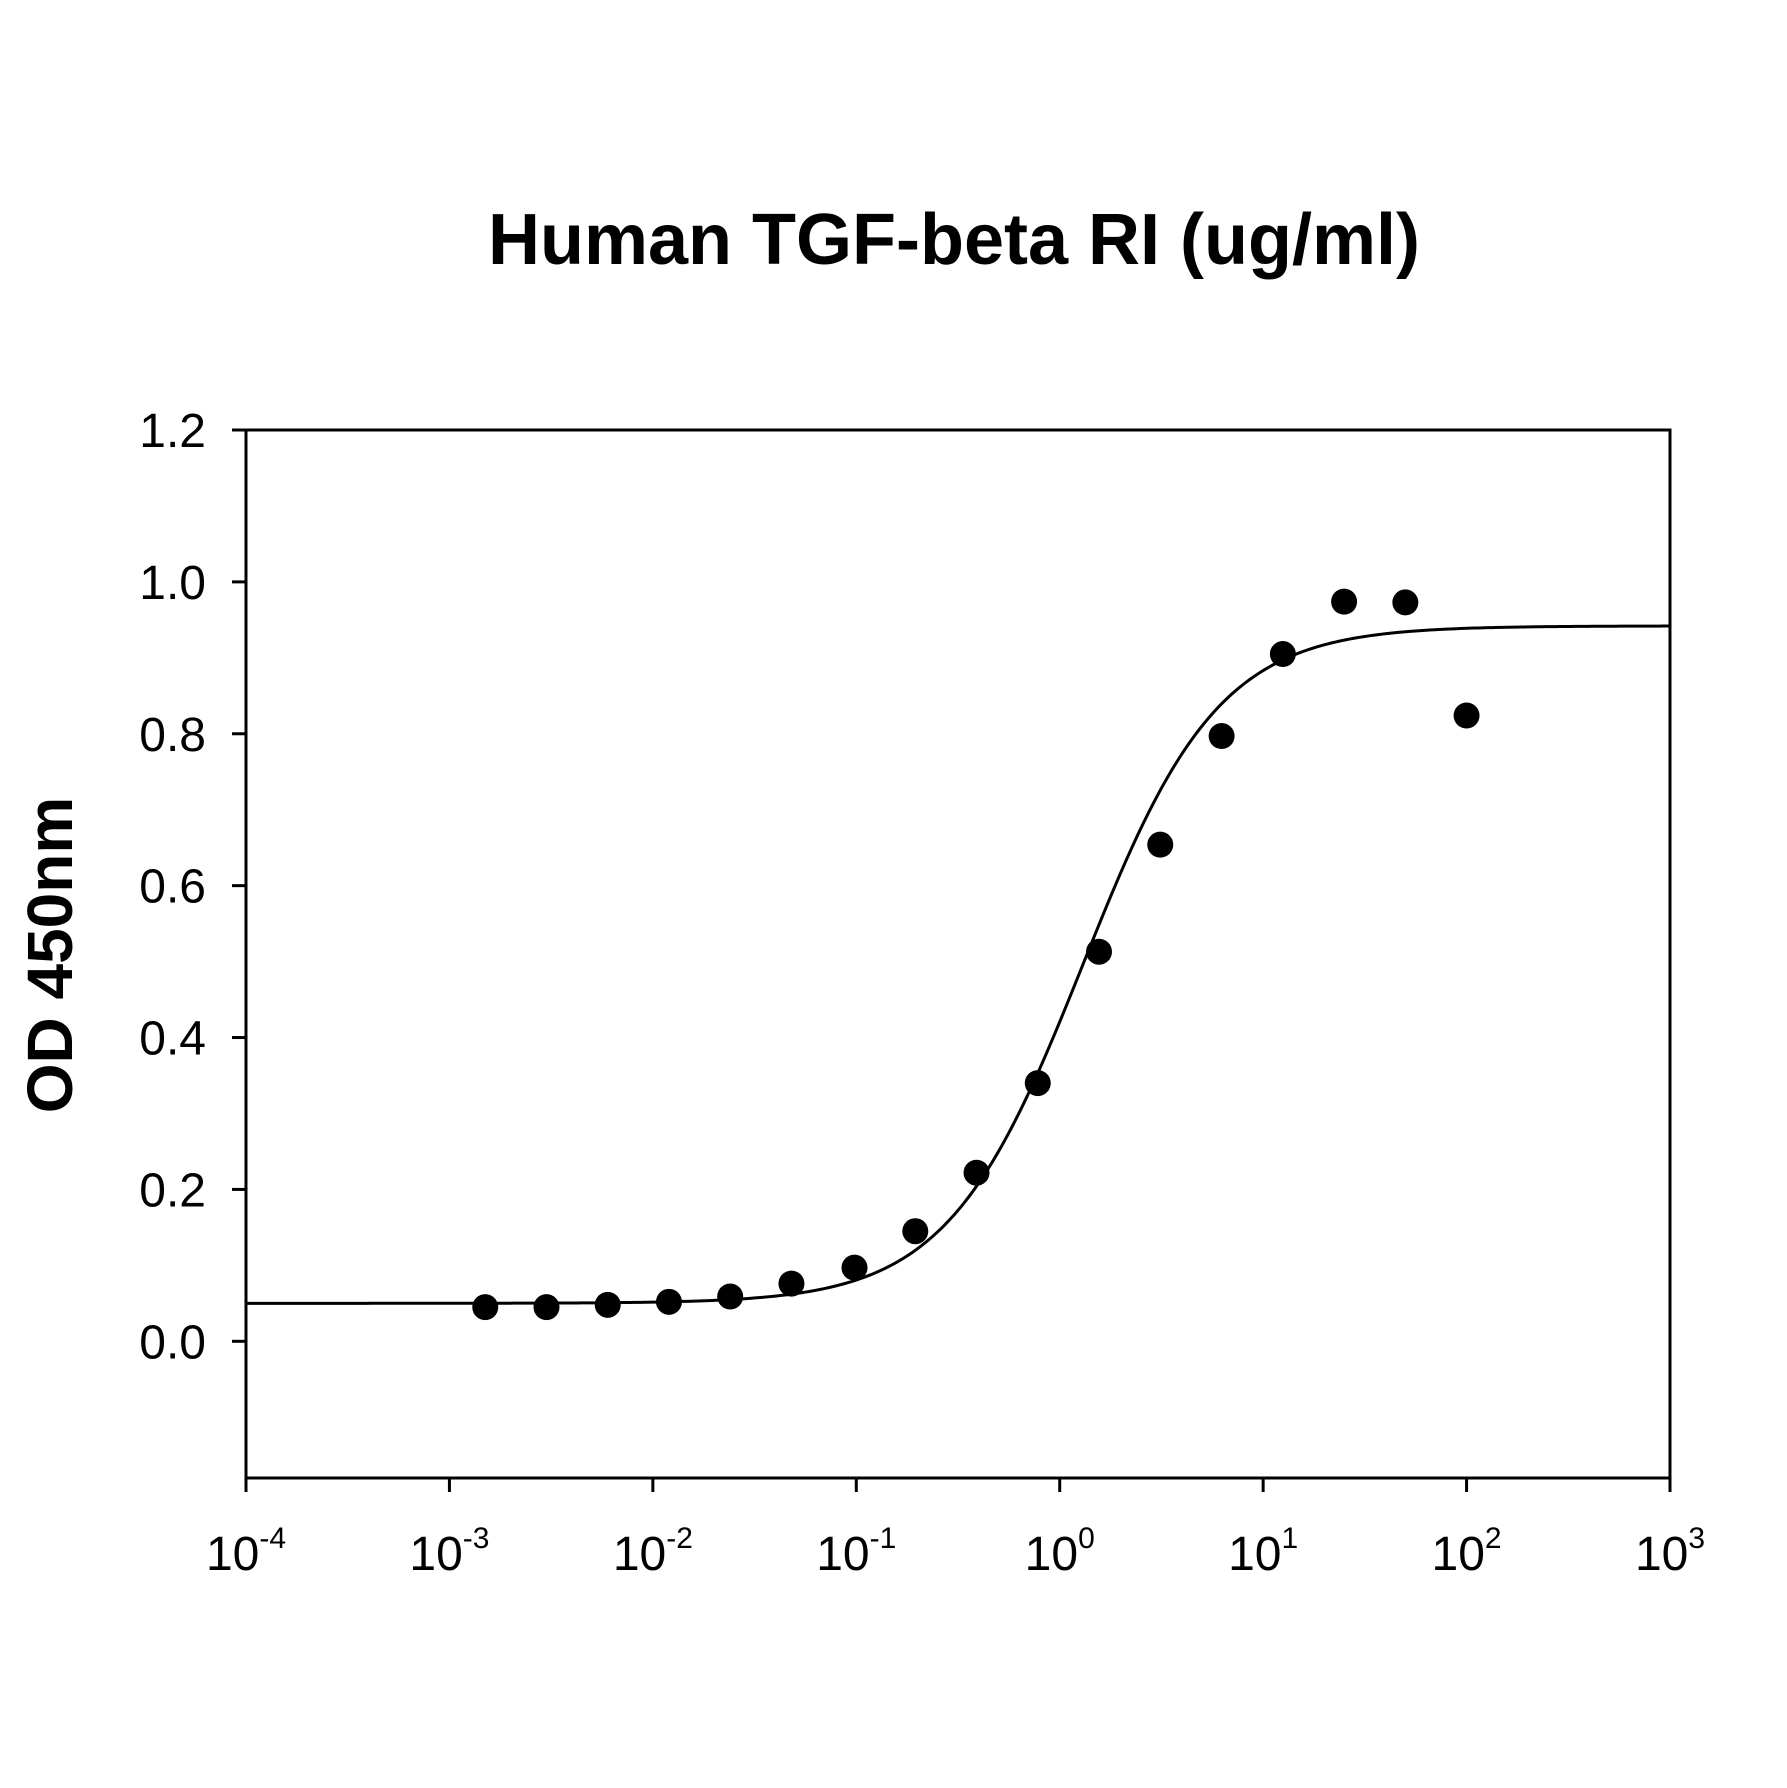 The image size is (1787, 1788). I want to click on x-tick-exponent: -2, so click(679, 1538).